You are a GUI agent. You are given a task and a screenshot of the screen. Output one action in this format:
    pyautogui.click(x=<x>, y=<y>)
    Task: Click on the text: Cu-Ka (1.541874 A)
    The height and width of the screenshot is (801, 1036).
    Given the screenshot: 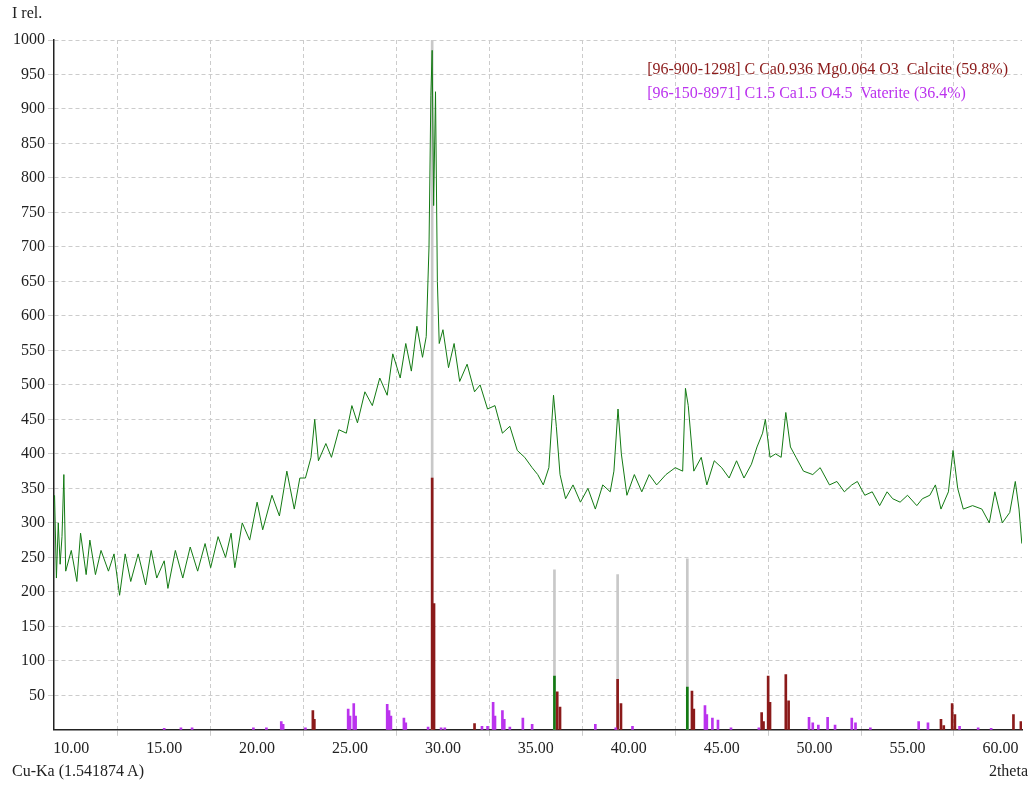 What is the action you would take?
    pyautogui.click(x=78, y=771)
    